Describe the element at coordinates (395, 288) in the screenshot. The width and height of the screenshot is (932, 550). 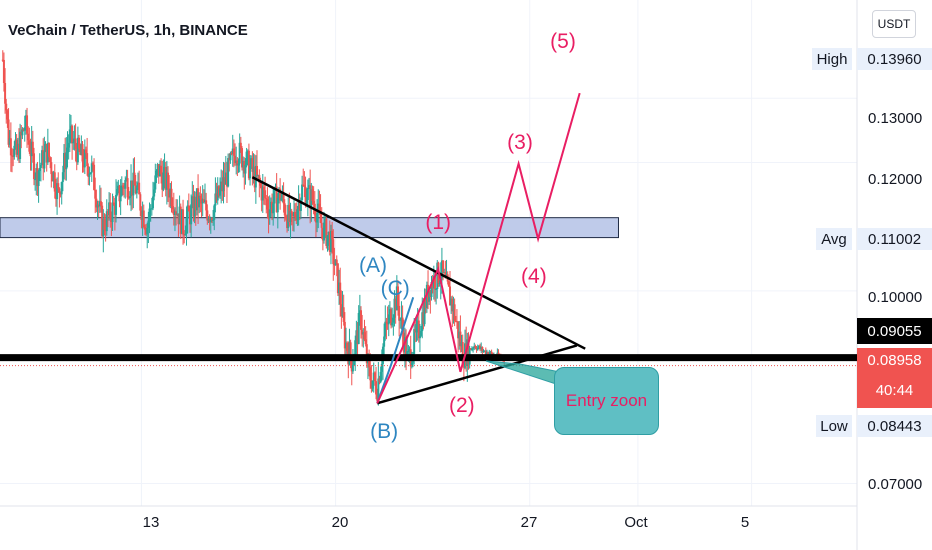
I see `wave-label: (C)` at that location.